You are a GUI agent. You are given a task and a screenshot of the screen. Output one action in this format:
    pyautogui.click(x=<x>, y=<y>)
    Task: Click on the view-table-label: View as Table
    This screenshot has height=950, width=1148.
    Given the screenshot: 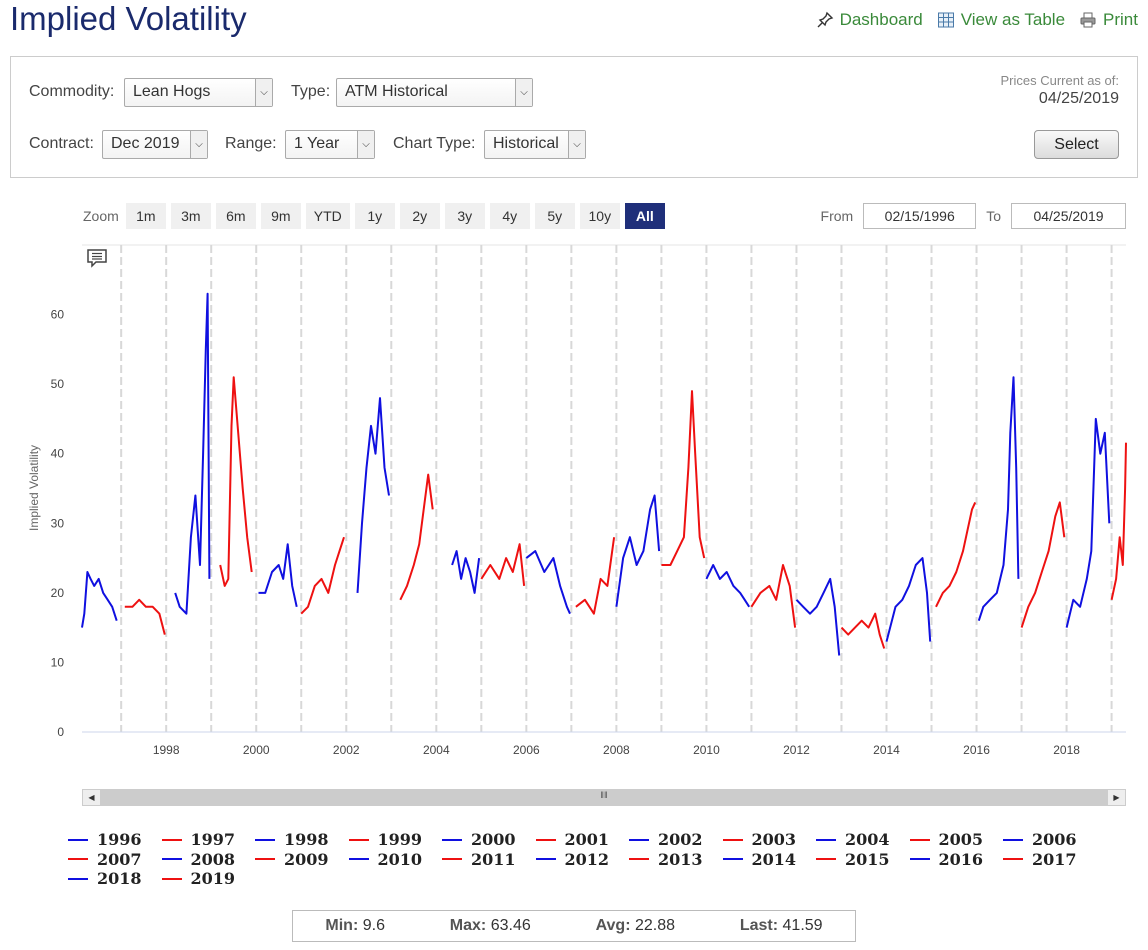 What is the action you would take?
    pyautogui.click(x=1013, y=19)
    